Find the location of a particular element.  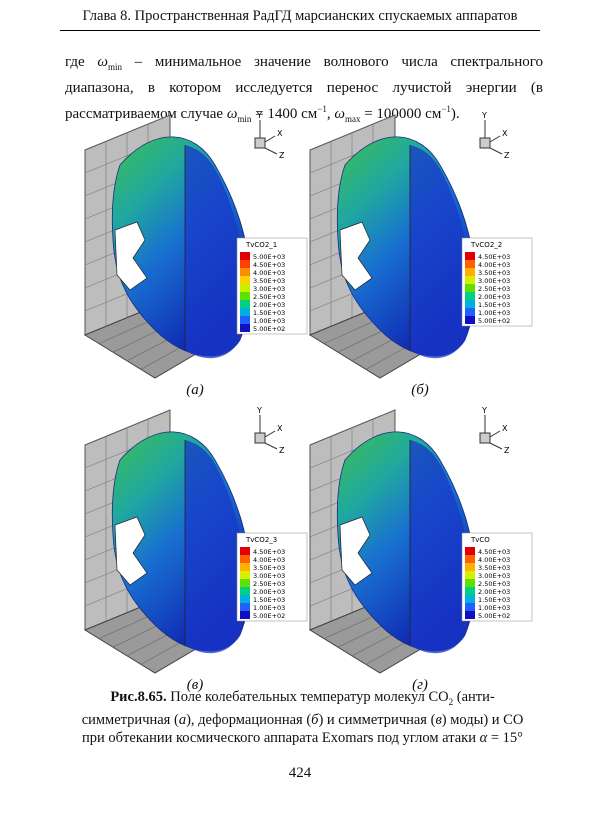

text: (анти-симметричная ( is located at coordinates (288, 708).